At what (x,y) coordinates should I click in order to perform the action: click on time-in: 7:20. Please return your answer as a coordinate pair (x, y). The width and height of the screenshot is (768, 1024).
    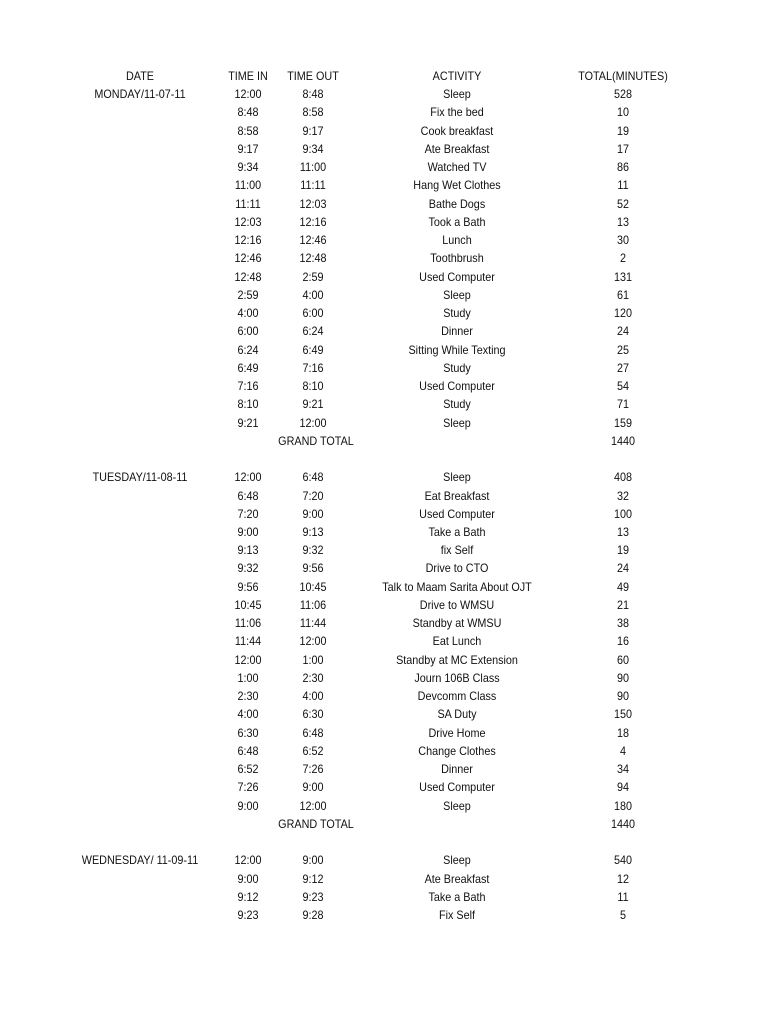
    Looking at the image, I should click on (248, 513).